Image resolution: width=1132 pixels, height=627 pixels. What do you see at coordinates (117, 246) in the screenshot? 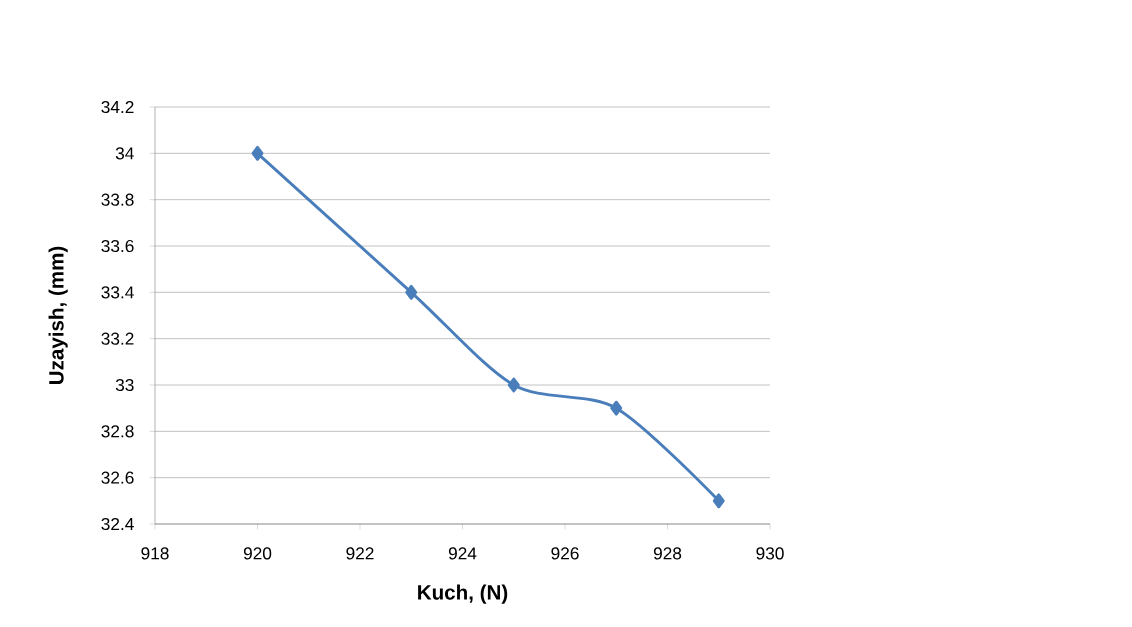
I see `y-tick-label: 33.6` at bounding box center [117, 246].